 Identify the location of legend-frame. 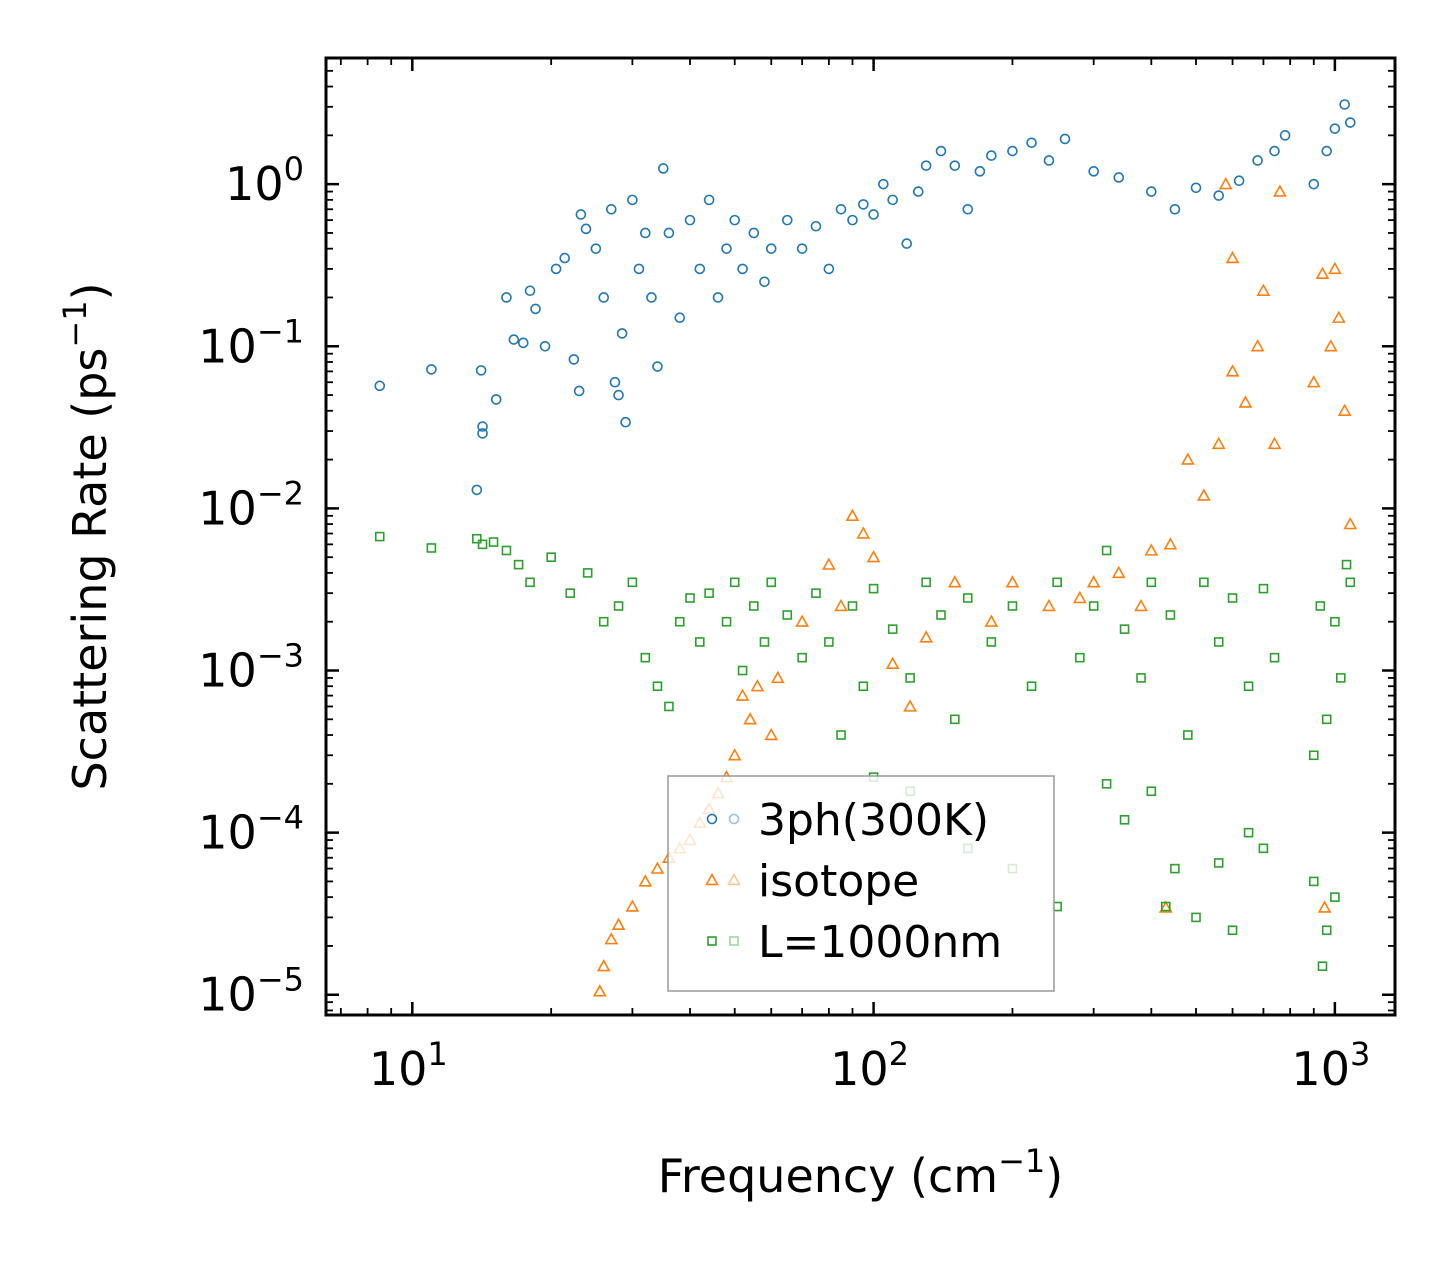
(861, 883).